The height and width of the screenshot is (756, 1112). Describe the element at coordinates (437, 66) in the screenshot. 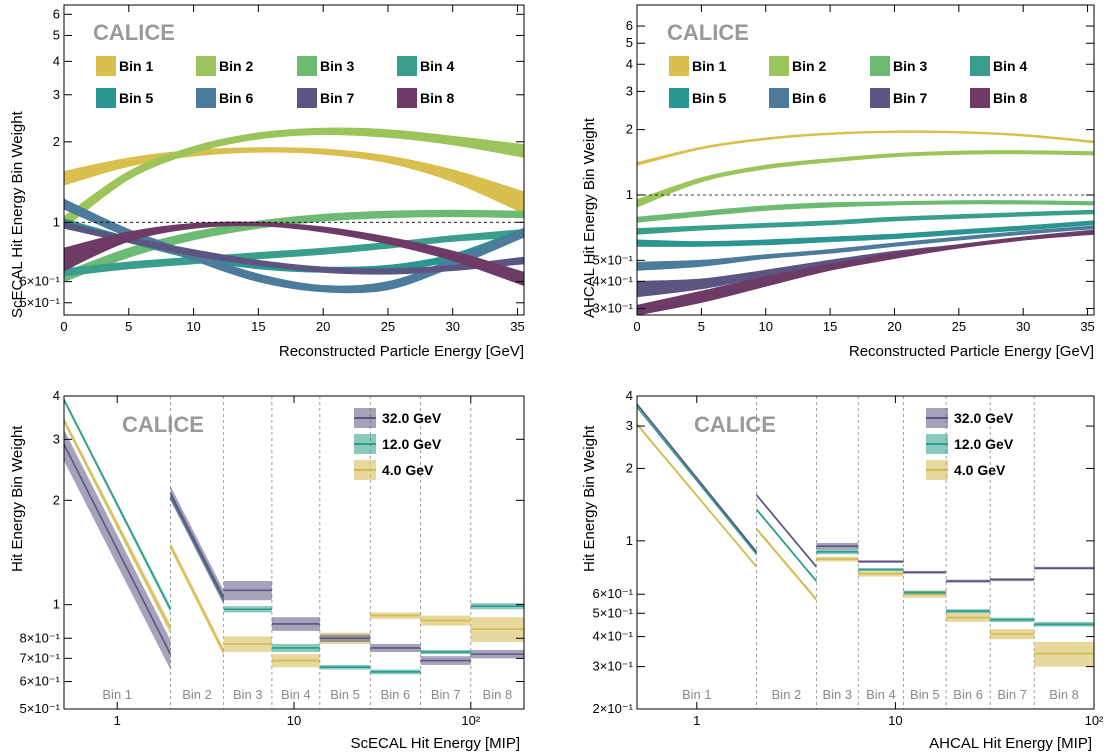

I see `legend-label-tl-4: Bin 4` at that location.